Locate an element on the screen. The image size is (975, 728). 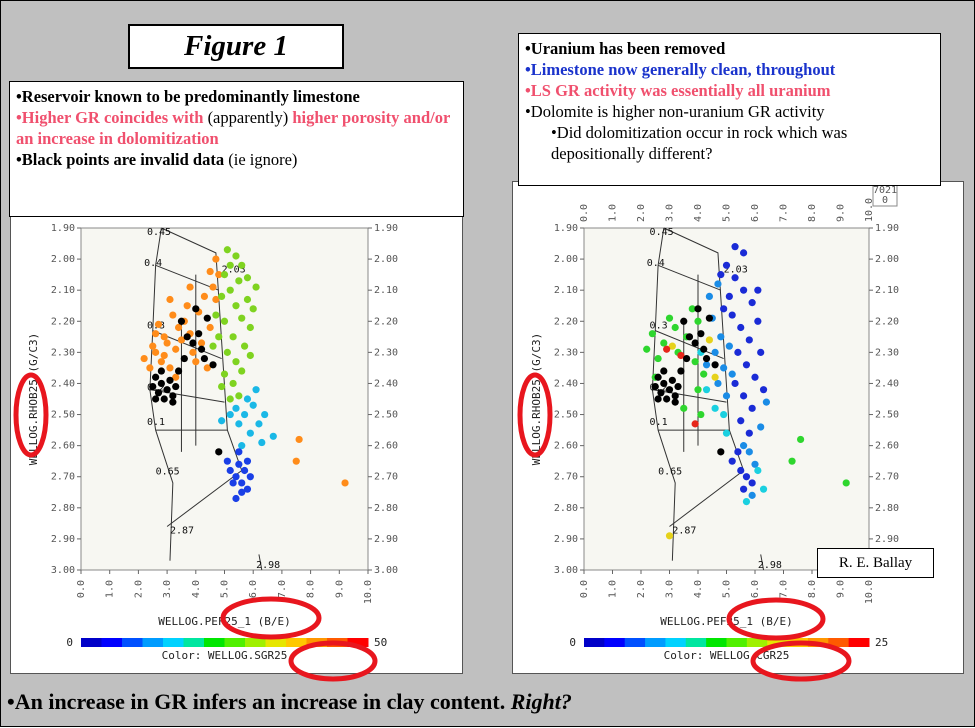
y-tick-label: 2.80 is located at coordinates (63, 508).